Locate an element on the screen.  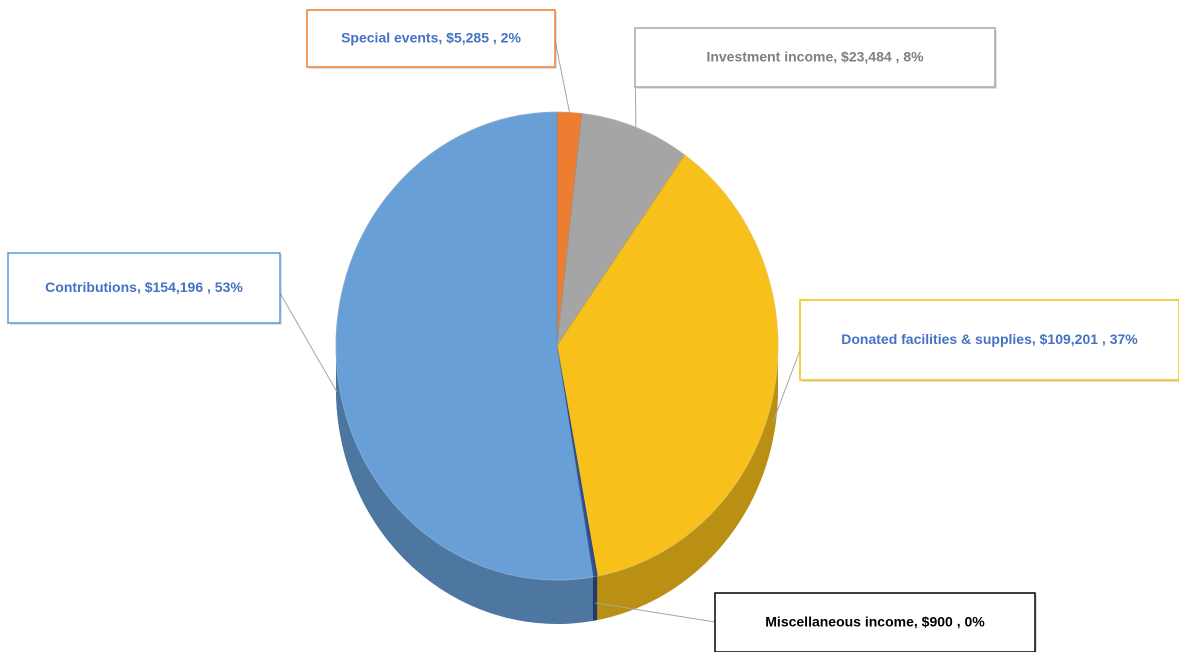
label-part: Contributions is located at coordinates (91, 287).